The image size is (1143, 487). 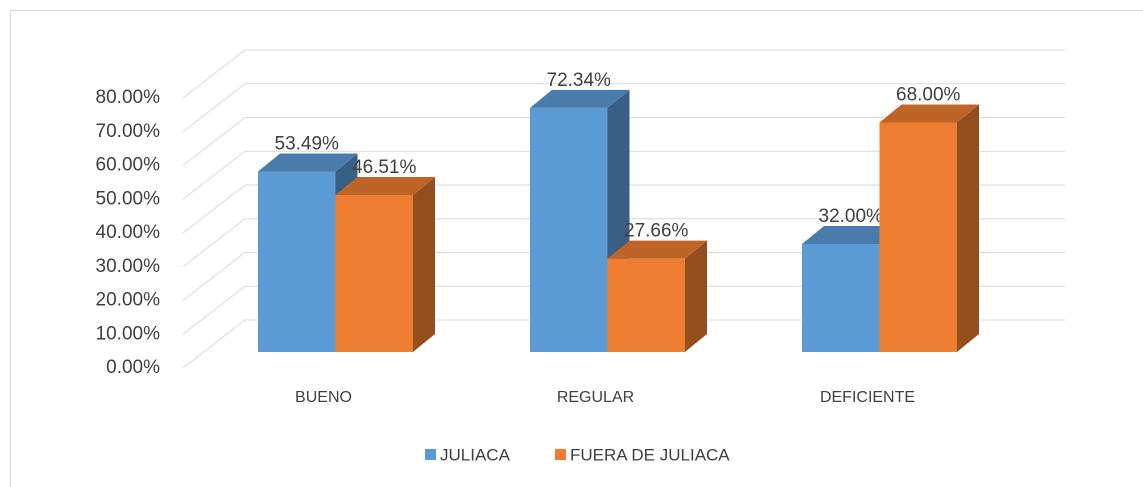 I want to click on legend-label: JULIACA, so click(x=475, y=454).